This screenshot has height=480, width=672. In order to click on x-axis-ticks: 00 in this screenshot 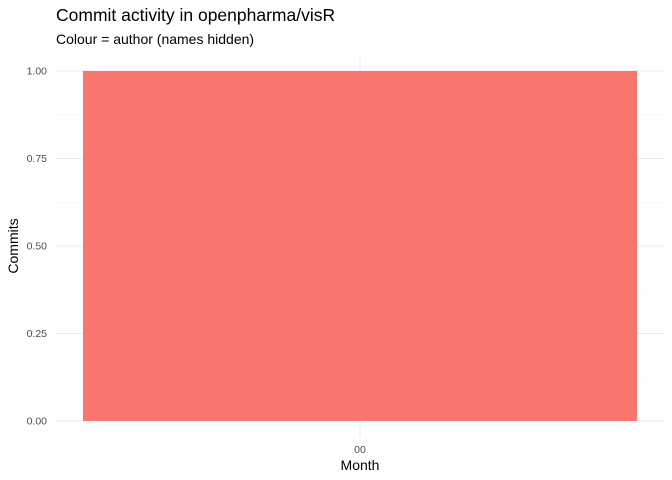, I will do `click(360, 450)`.